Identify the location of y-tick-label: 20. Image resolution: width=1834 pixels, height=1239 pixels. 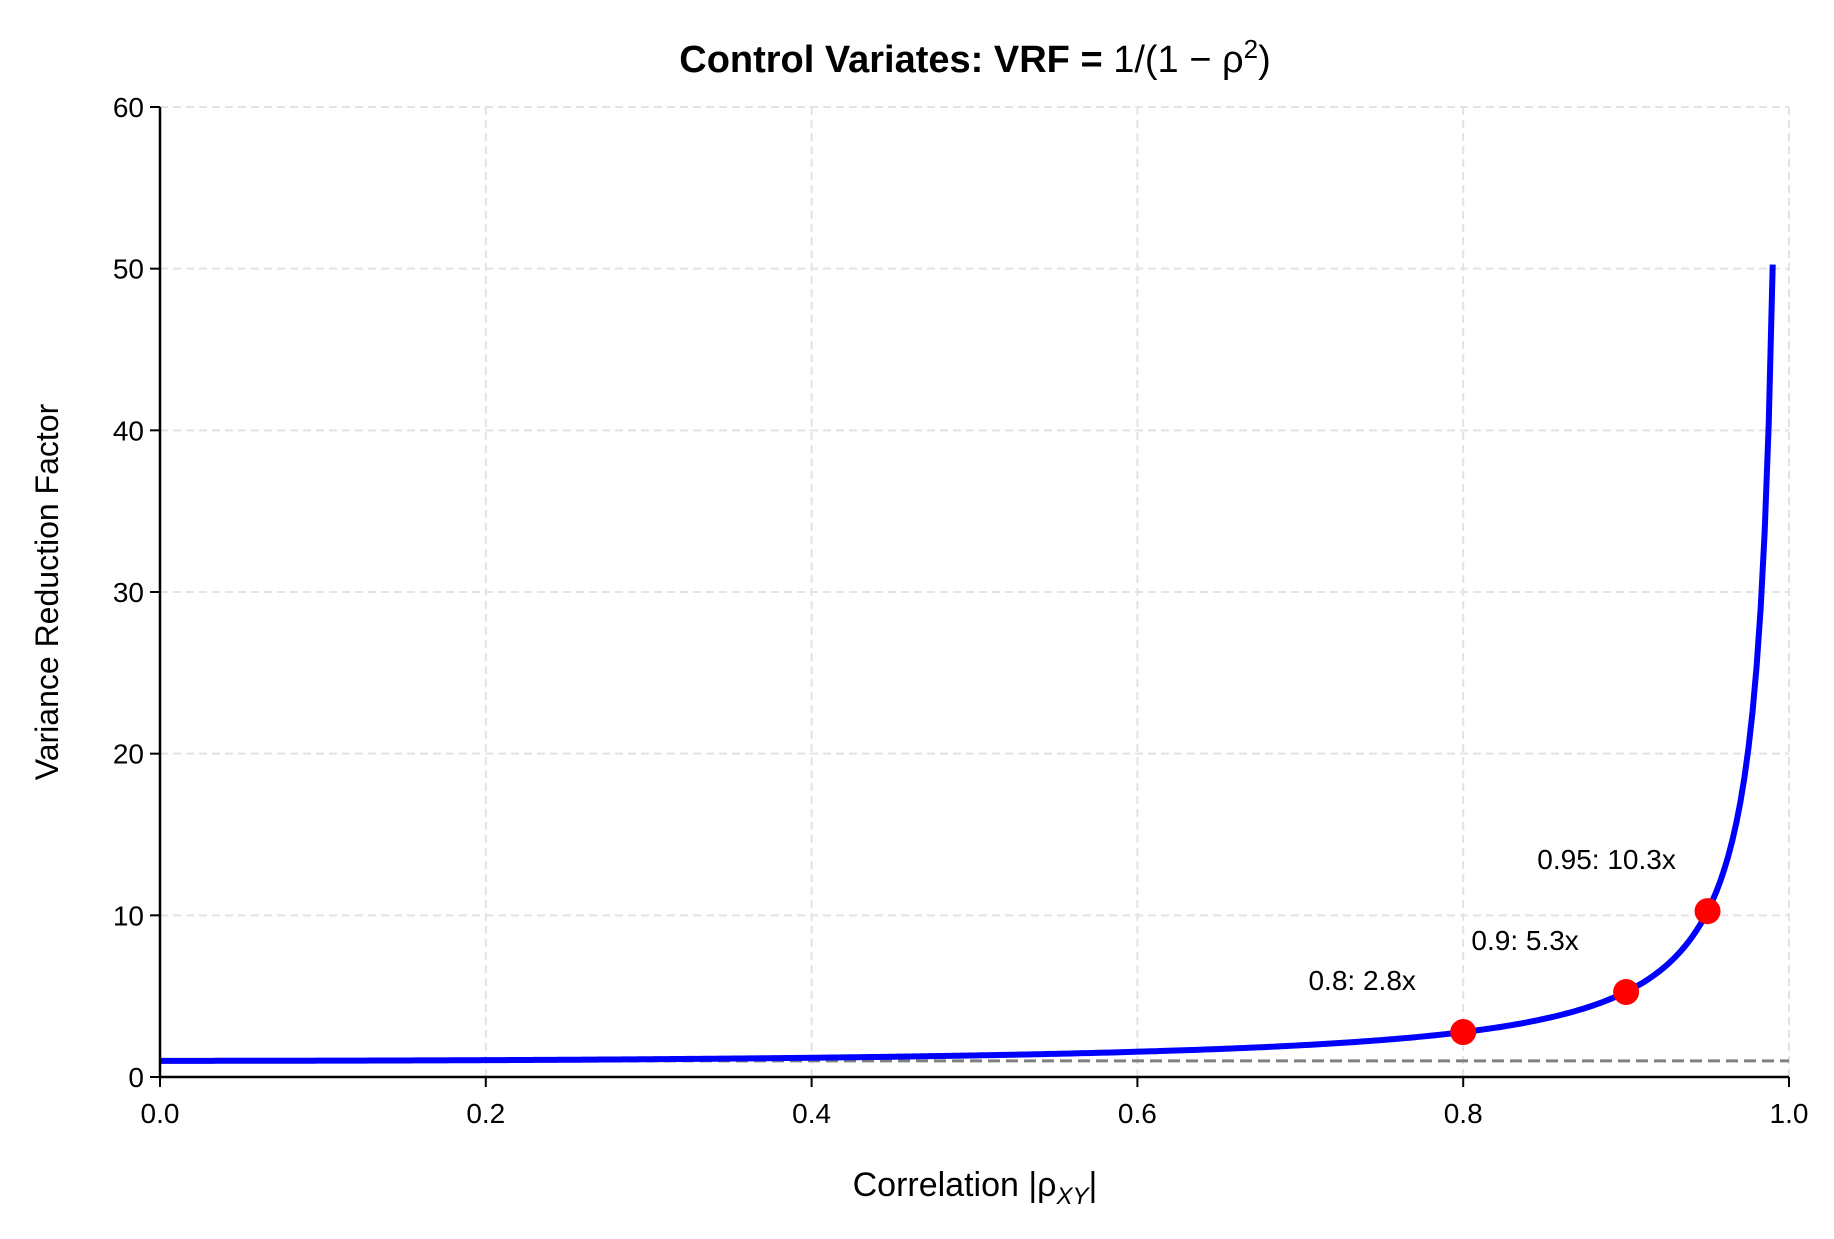
(128, 754).